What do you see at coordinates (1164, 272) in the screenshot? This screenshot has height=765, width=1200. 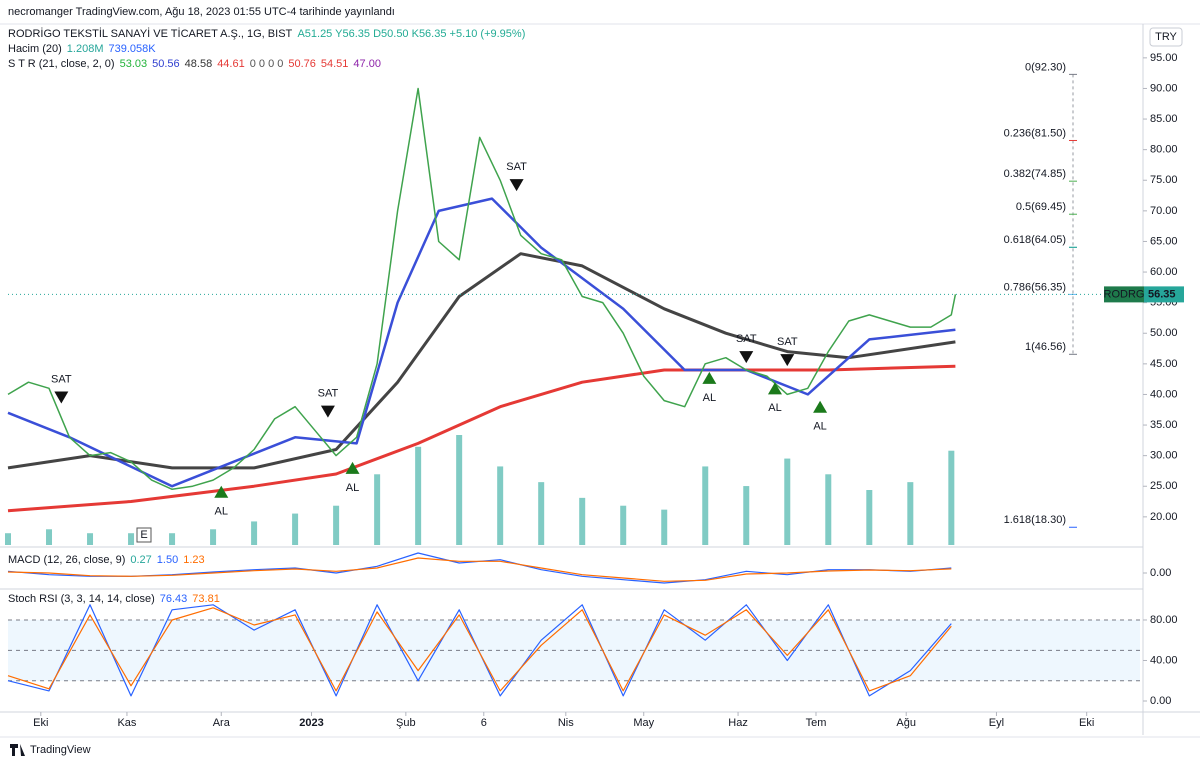 I see `y-tick-label: 60.00` at bounding box center [1164, 272].